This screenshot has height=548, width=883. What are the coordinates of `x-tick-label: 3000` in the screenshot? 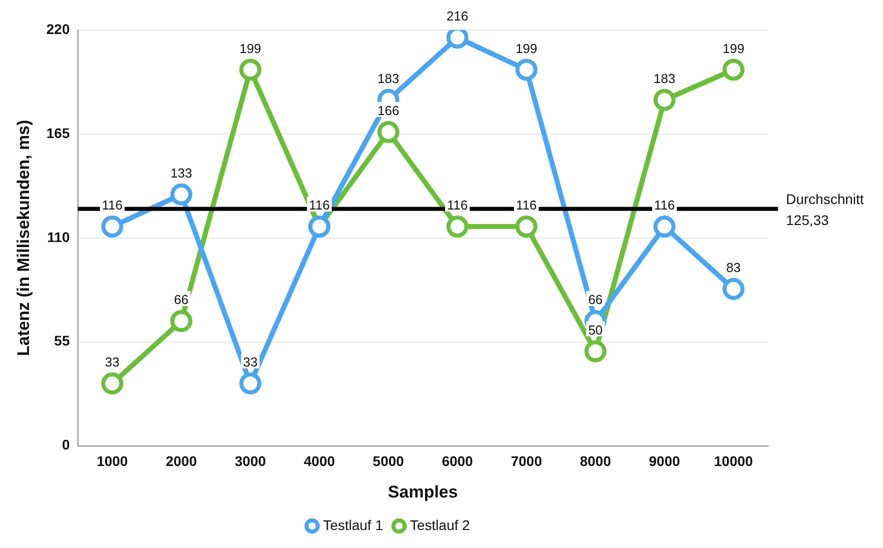 It's located at (250, 461).